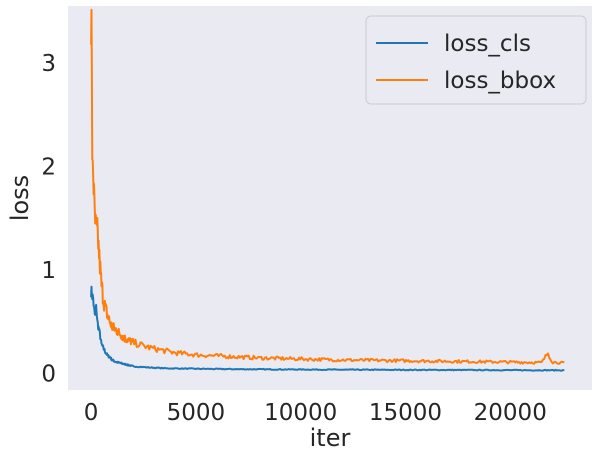 Image resolution: width=596 pixels, height=454 pixels. What do you see at coordinates (48, 64) in the screenshot?
I see `y-tick-label: 3` at bounding box center [48, 64].